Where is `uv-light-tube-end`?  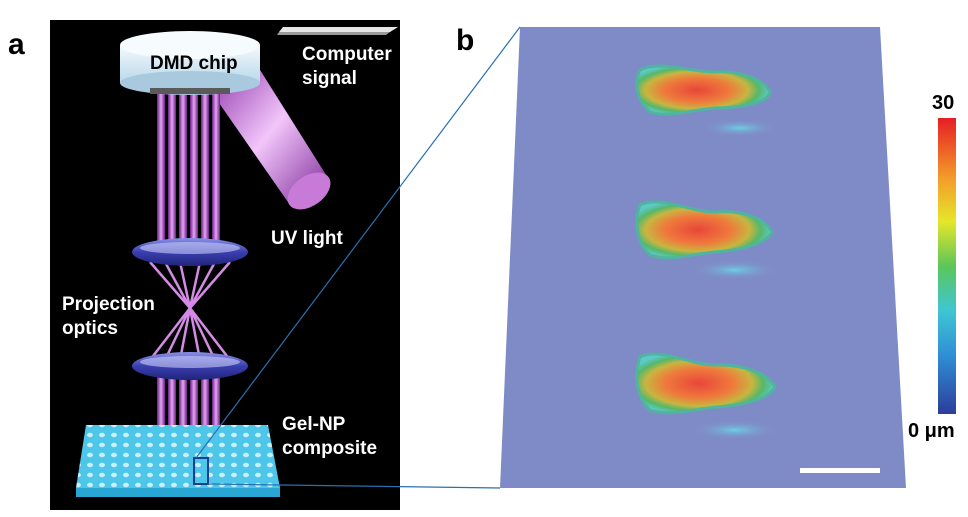 uv-light-tube-end is located at coordinates (309, 191).